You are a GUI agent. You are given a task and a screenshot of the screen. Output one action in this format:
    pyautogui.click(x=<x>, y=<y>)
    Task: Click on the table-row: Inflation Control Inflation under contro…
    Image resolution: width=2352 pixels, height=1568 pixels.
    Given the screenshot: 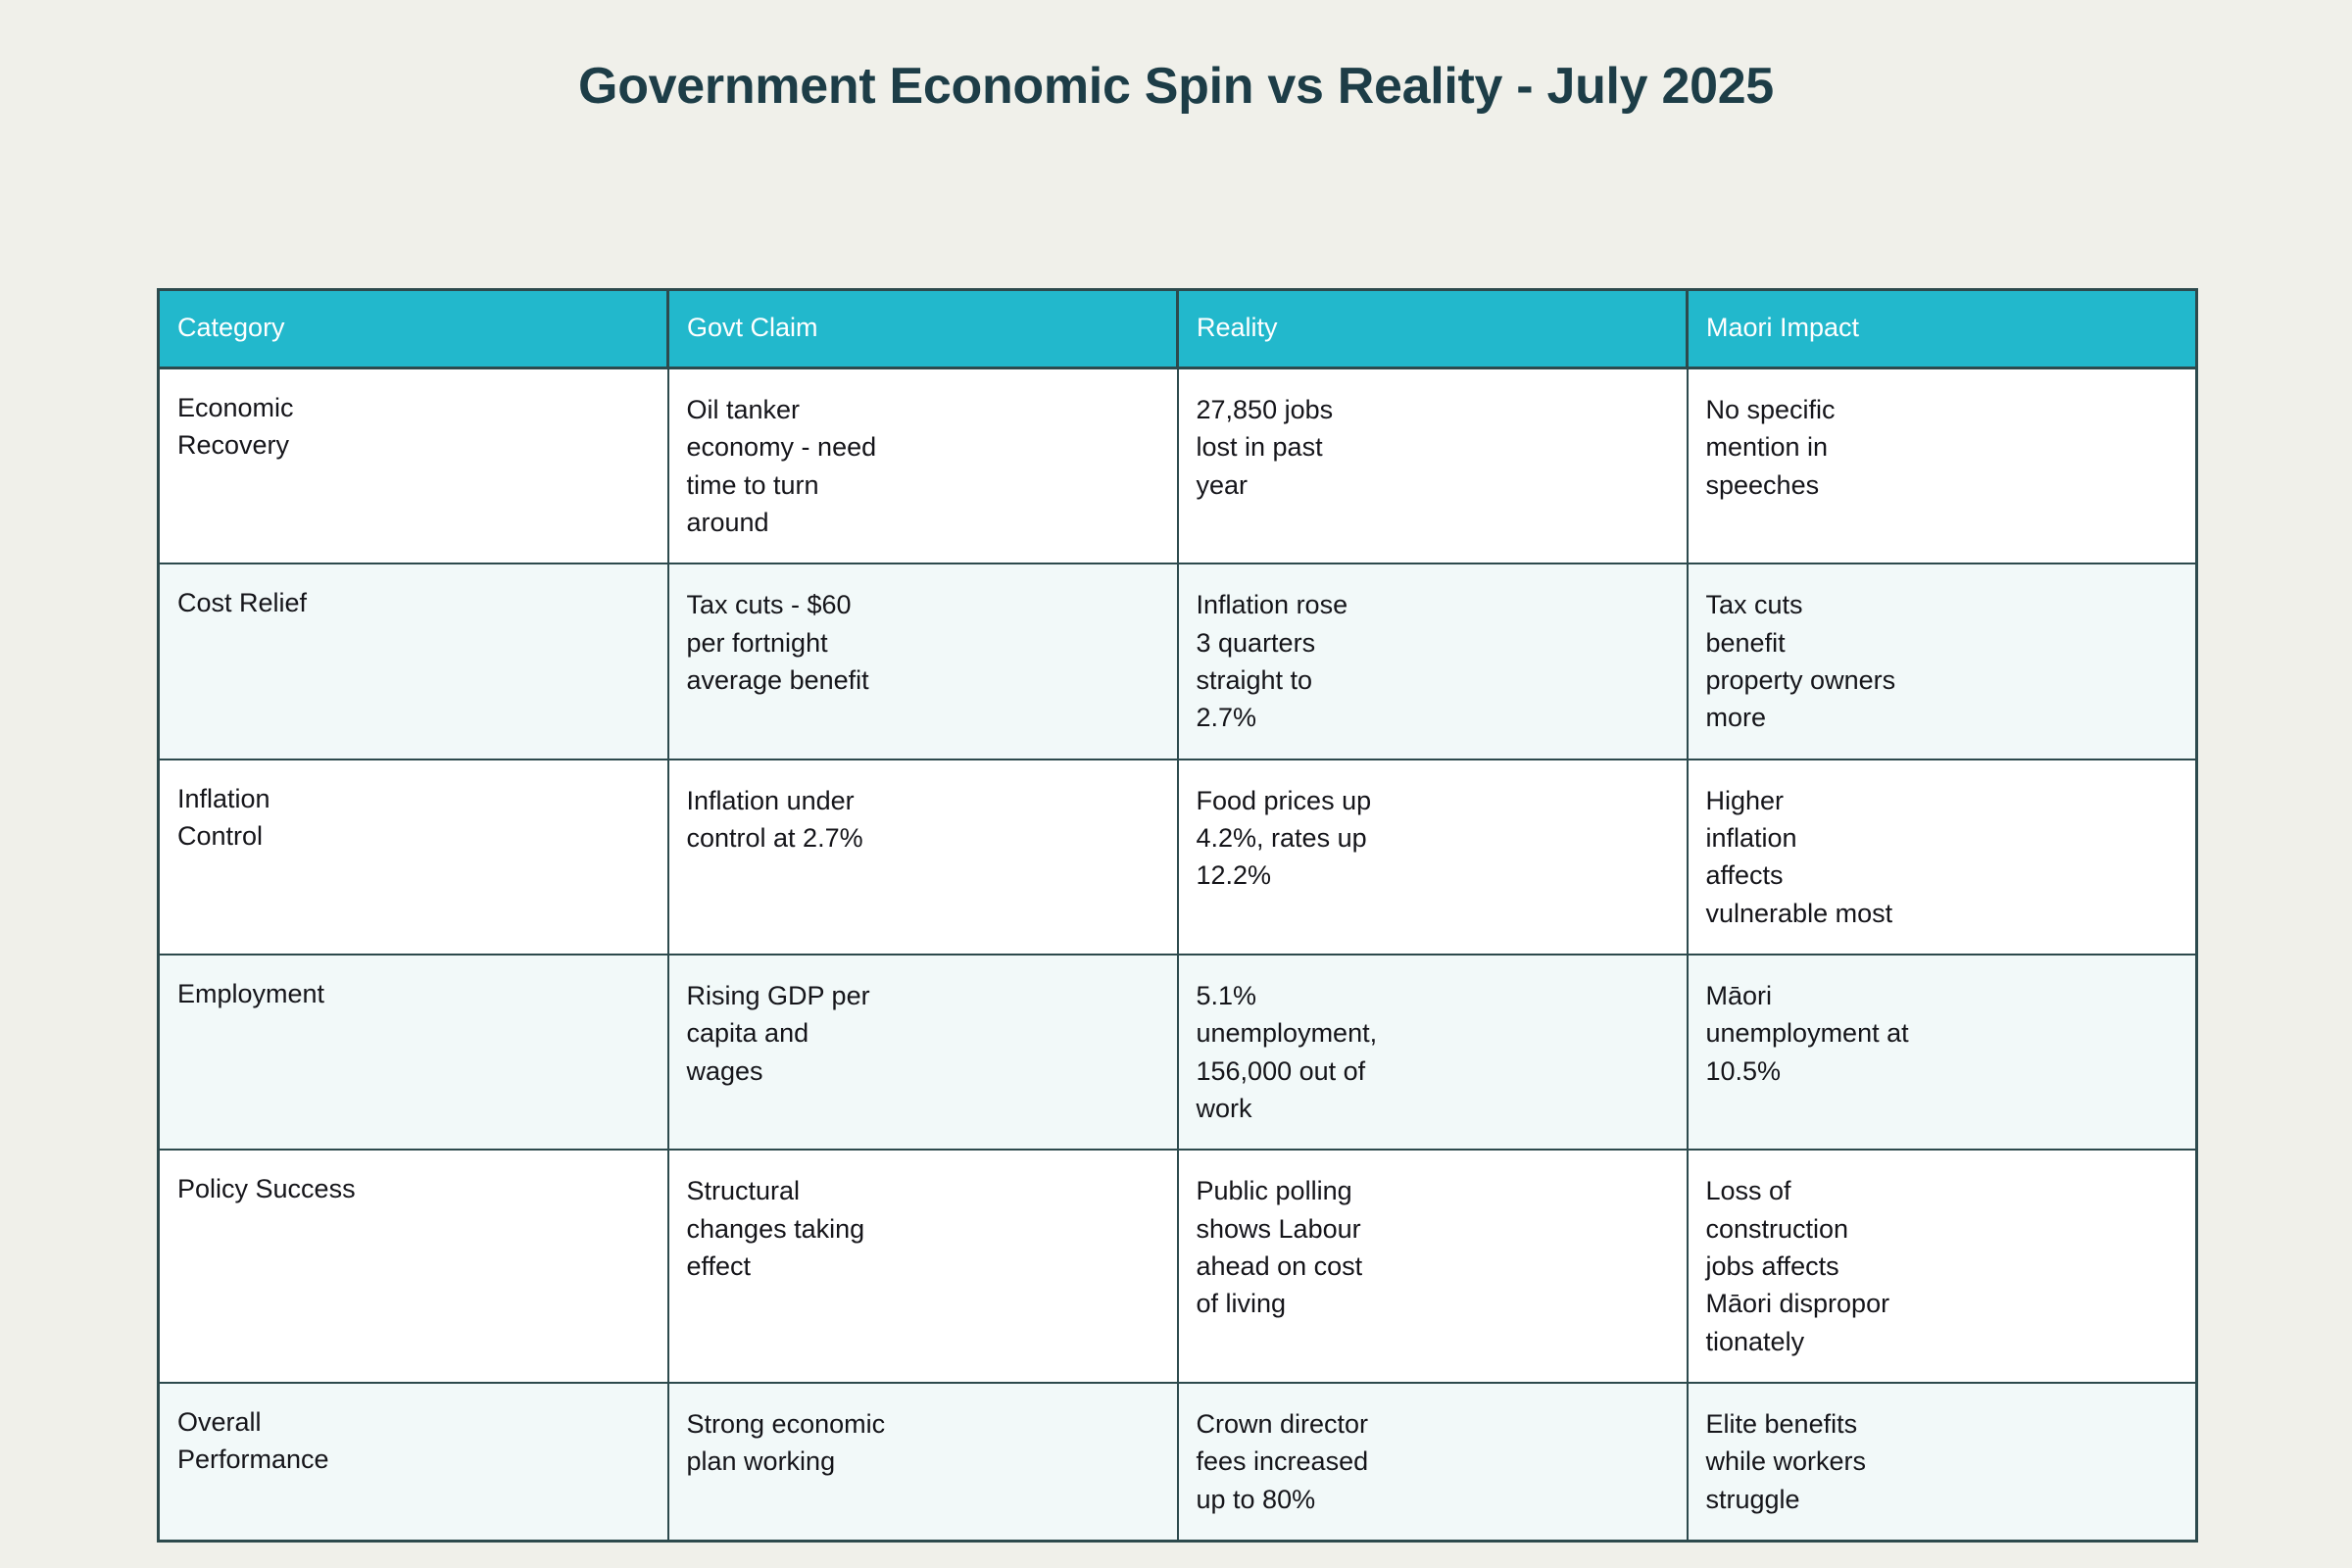 What is the action you would take?
    pyautogui.click(x=1177, y=857)
    